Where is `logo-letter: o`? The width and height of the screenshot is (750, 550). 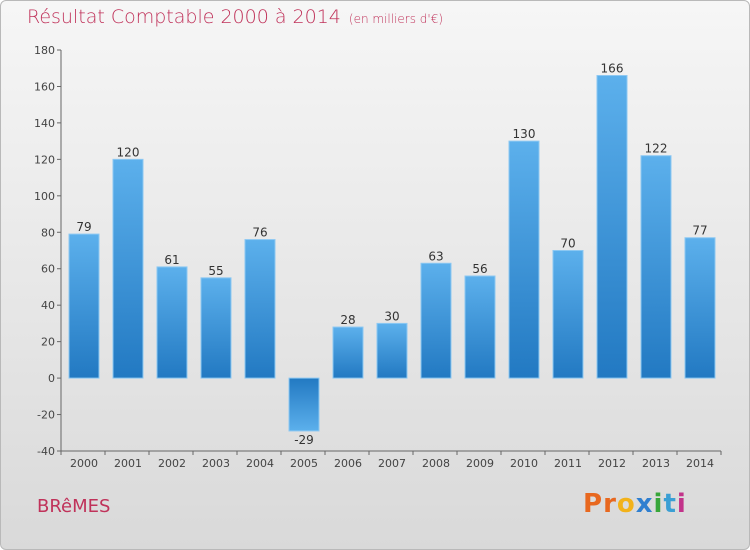
logo-letter: o is located at coordinates (626, 504).